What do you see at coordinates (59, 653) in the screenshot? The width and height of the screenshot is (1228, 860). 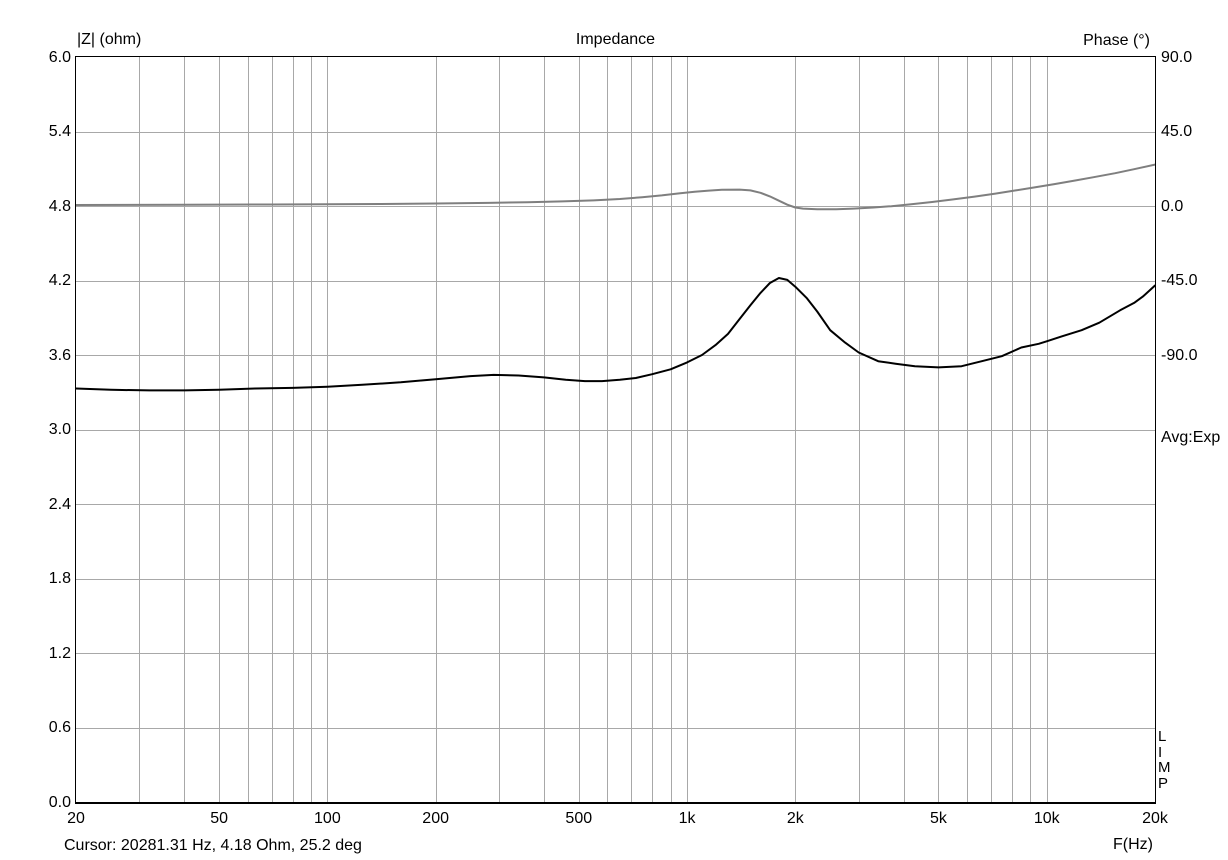 I see `left-axis-tick-label: 1.2` at bounding box center [59, 653].